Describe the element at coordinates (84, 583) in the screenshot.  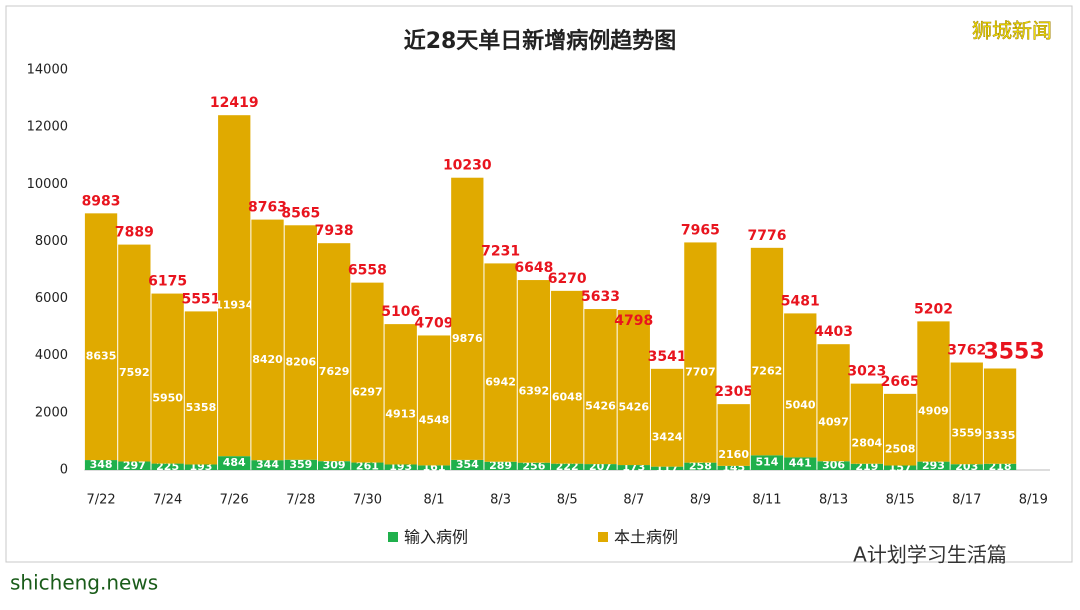
I see `site-watermark: shicheng.news` at that location.